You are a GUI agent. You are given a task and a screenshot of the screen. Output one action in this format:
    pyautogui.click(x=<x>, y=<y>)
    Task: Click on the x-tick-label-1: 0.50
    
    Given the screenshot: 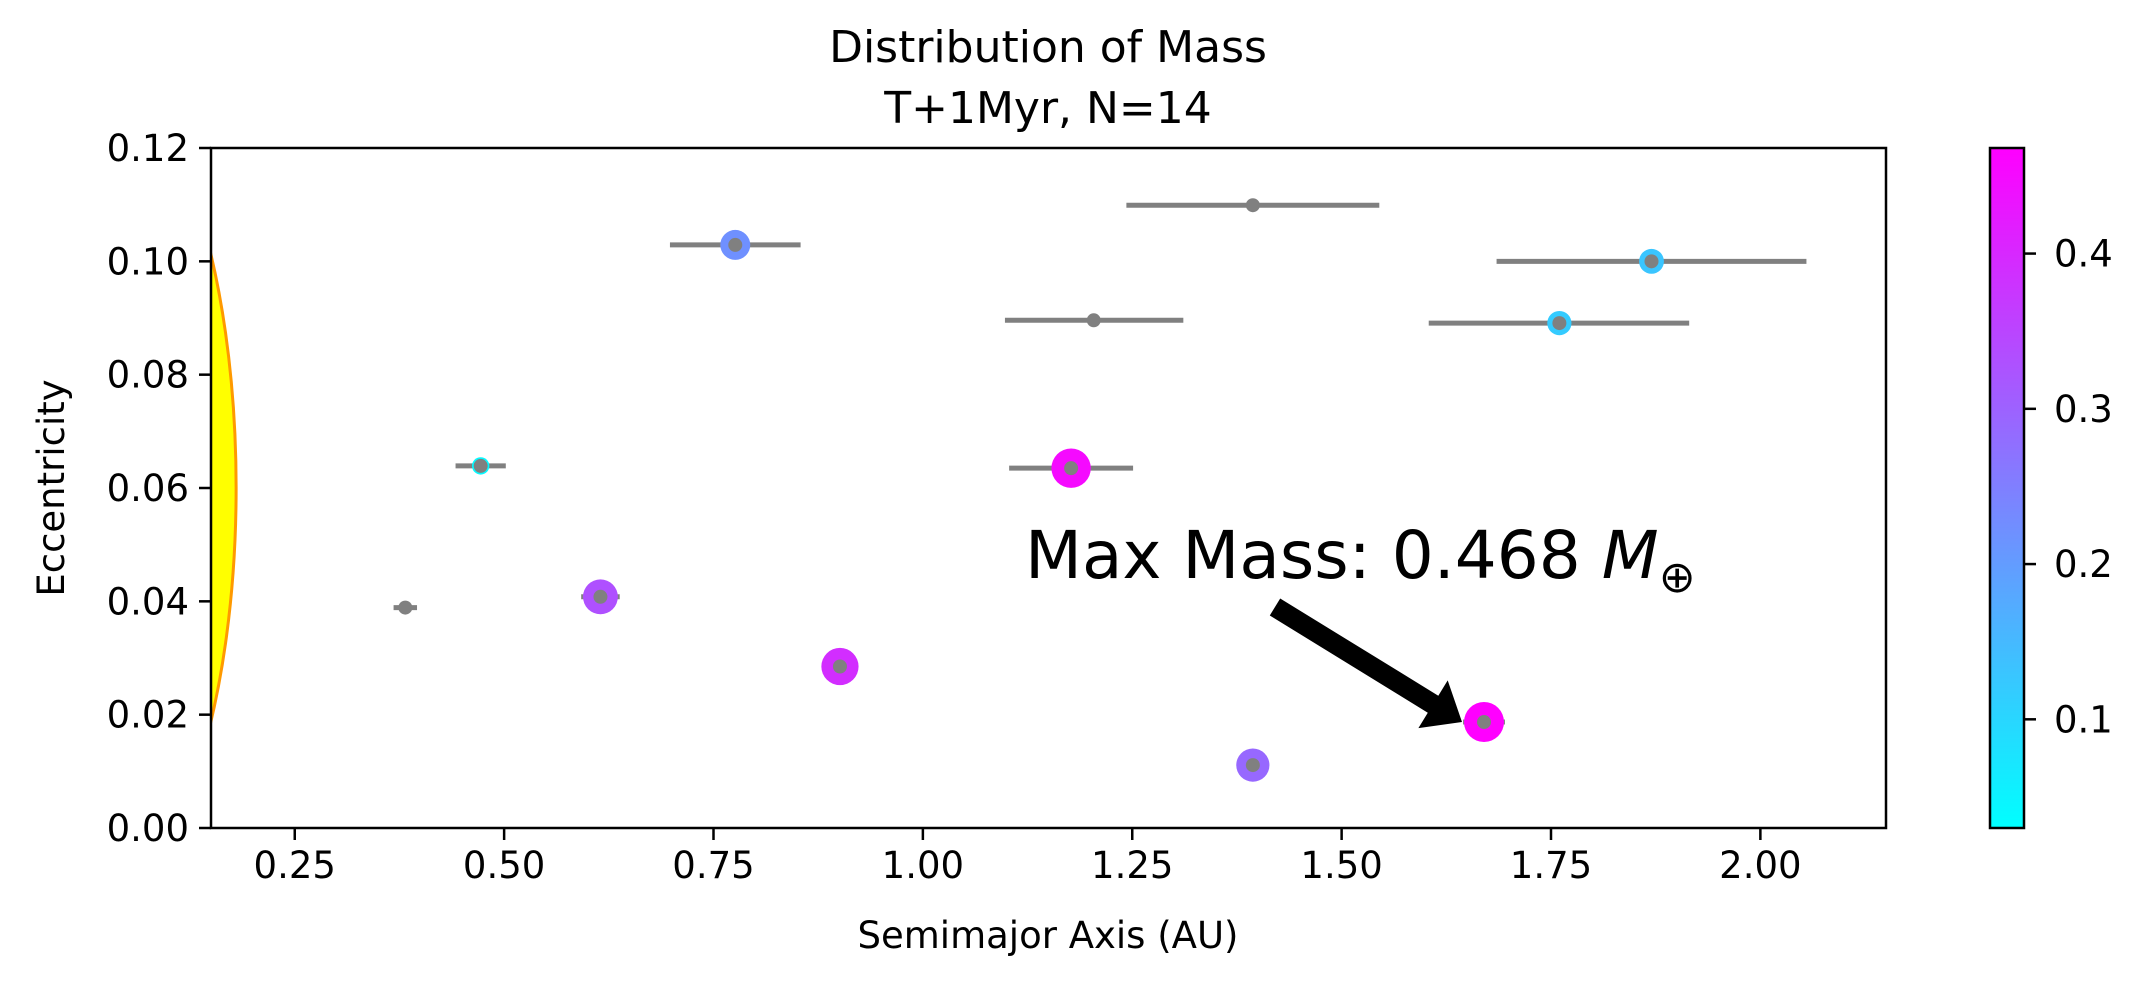 What is the action you would take?
    pyautogui.click(x=504, y=865)
    